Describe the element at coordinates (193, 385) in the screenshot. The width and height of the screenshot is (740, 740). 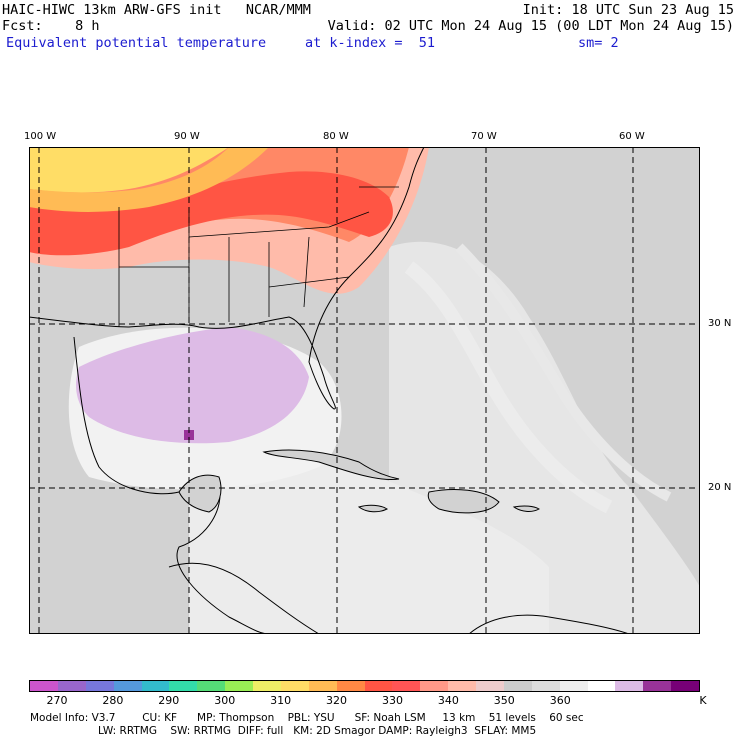
I see `field-gulf-purple` at that location.